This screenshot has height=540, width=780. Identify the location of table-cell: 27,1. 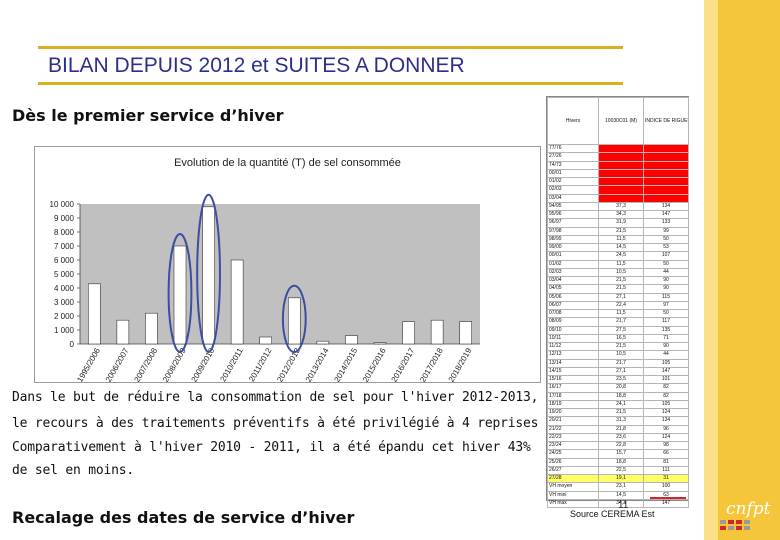
(621, 297).